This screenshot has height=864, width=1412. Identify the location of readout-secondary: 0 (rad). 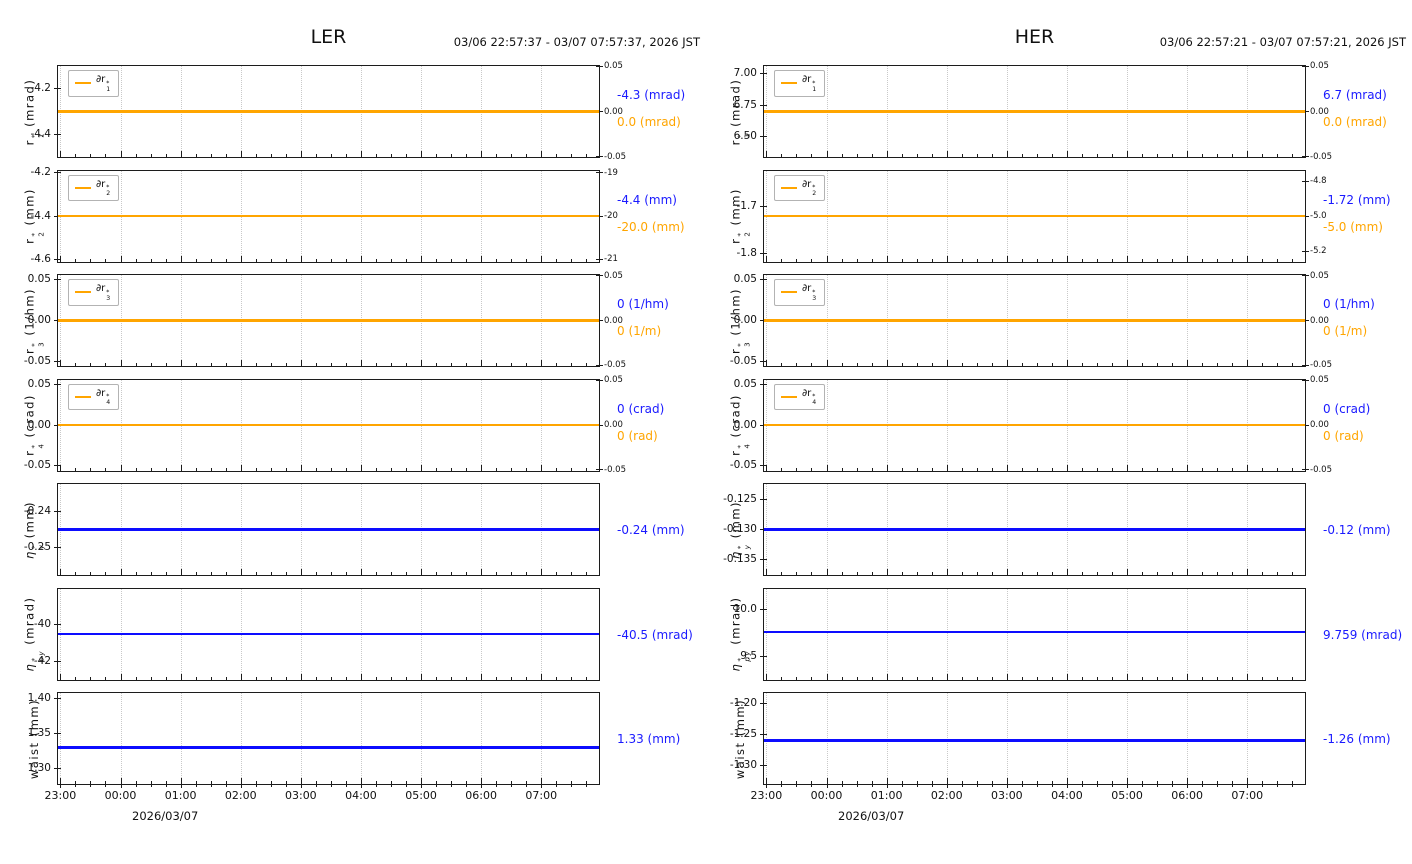
(637, 435).